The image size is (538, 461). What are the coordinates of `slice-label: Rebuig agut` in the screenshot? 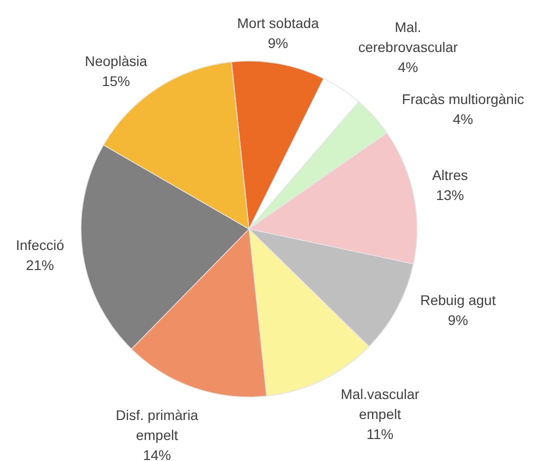 It's located at (458, 300).